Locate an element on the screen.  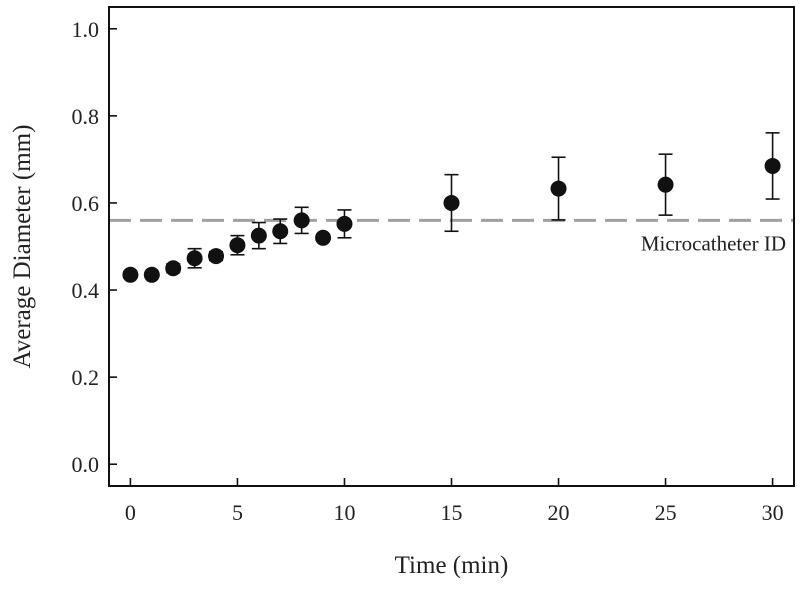
x-tick-label: 20 is located at coordinates (559, 512).